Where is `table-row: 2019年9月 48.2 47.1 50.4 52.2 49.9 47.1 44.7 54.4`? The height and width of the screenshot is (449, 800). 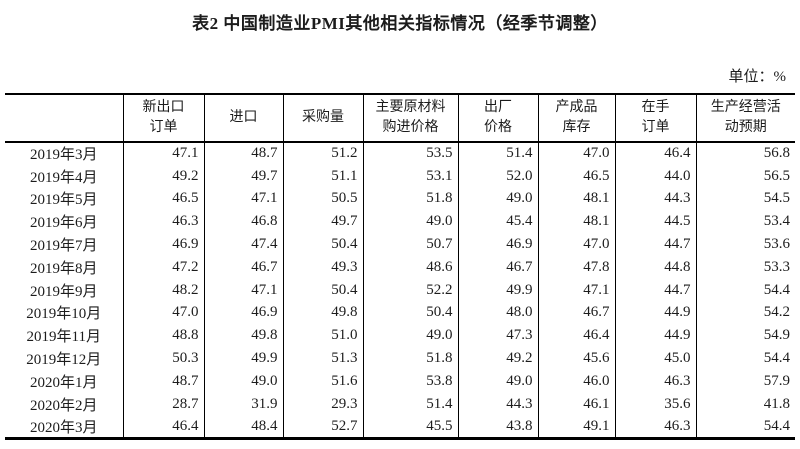
table-row: 2019年9月 48.2 47.1 50.4 52.2 49.9 47.1 44.7 54.4 is located at coordinates (400, 290).